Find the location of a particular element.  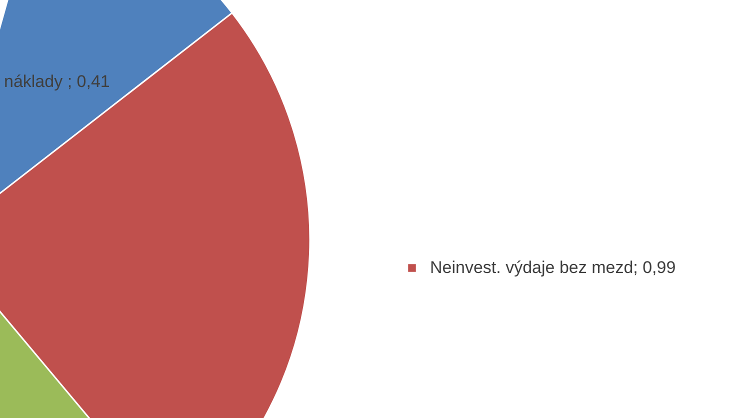

slice-label: náklady ; 0,41 is located at coordinates (57, 81).